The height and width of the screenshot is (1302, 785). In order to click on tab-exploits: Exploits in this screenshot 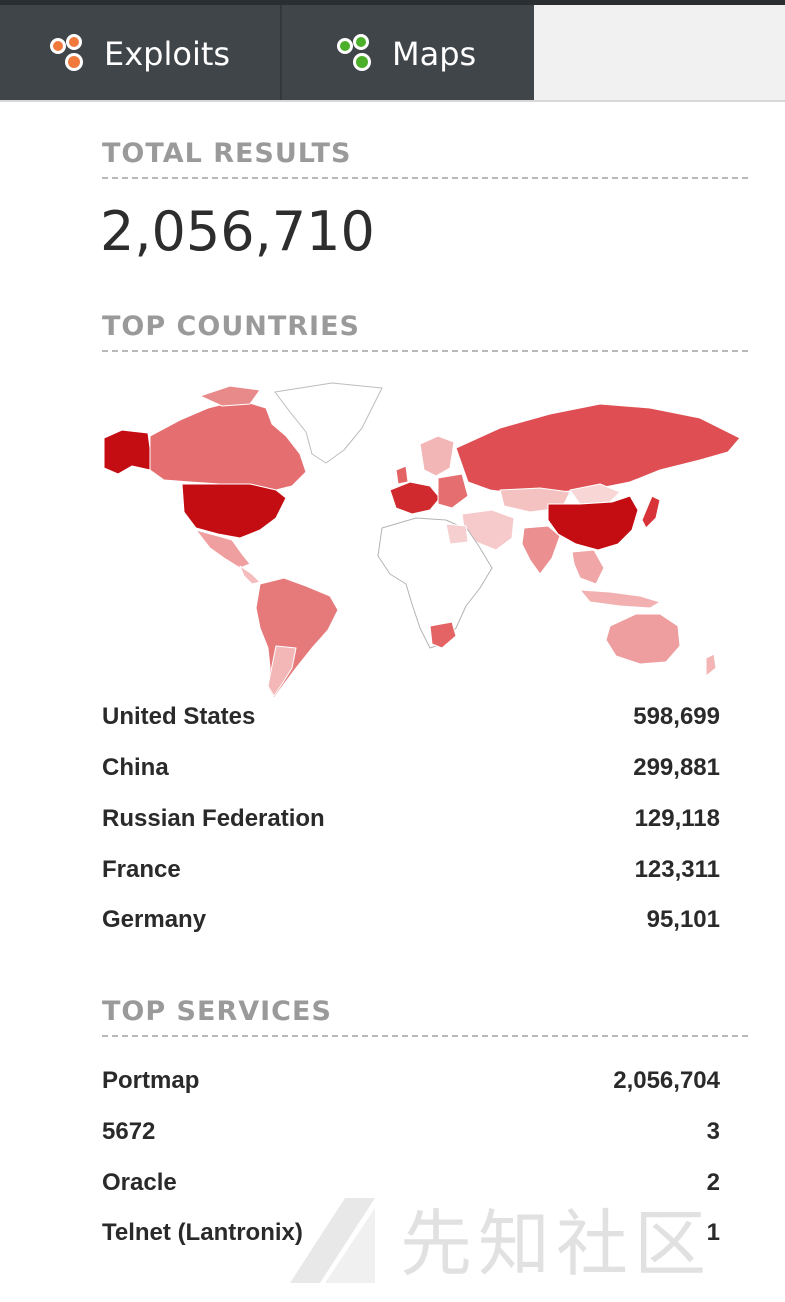, I will do `click(141, 53)`.